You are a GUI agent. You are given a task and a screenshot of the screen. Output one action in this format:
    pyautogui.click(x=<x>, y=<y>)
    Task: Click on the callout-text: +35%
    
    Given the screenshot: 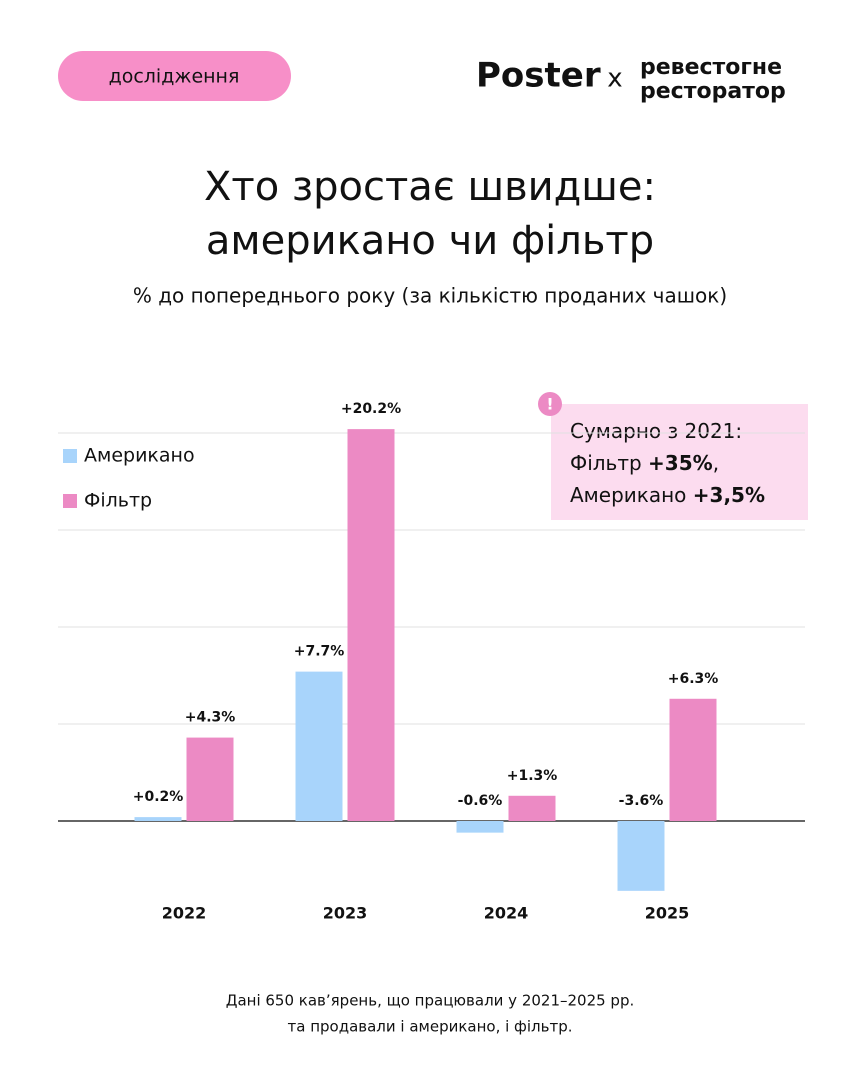 What is the action you would take?
    pyautogui.click(x=680, y=463)
    